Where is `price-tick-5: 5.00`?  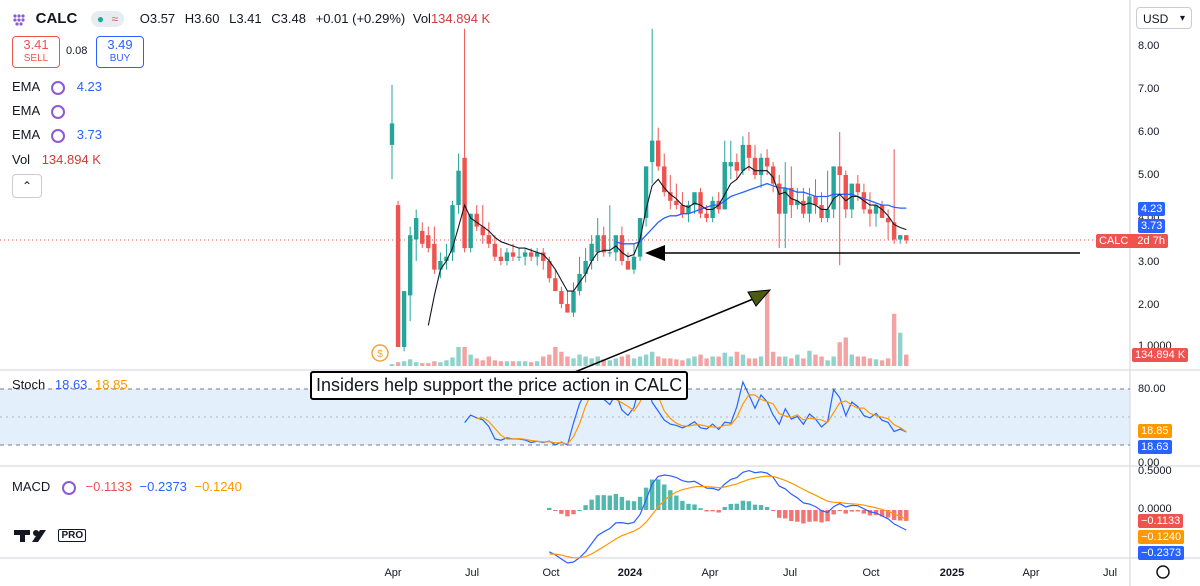
price-tick-5: 5.00 is located at coordinates (1149, 175).